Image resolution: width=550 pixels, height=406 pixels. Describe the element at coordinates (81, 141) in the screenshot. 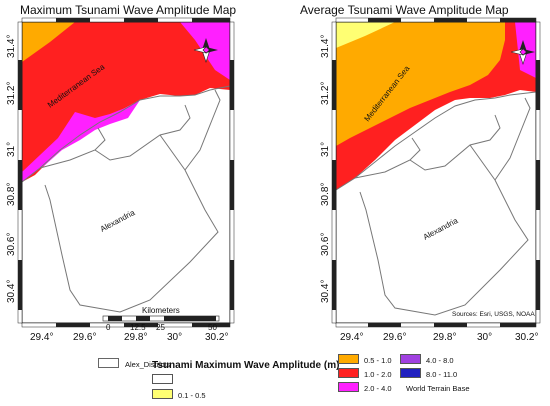

I see `map1-zone-magenta-coast` at that location.